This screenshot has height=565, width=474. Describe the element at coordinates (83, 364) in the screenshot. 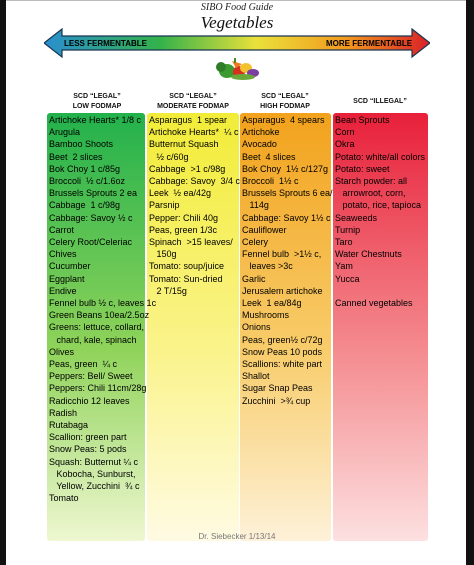

I see `food-item: Peas, green ¼ c` at that location.